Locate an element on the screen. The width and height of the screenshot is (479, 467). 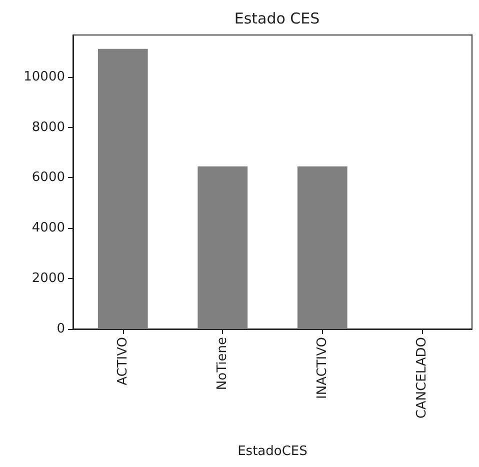
y-tick-label: 2000 is located at coordinates (48, 278).